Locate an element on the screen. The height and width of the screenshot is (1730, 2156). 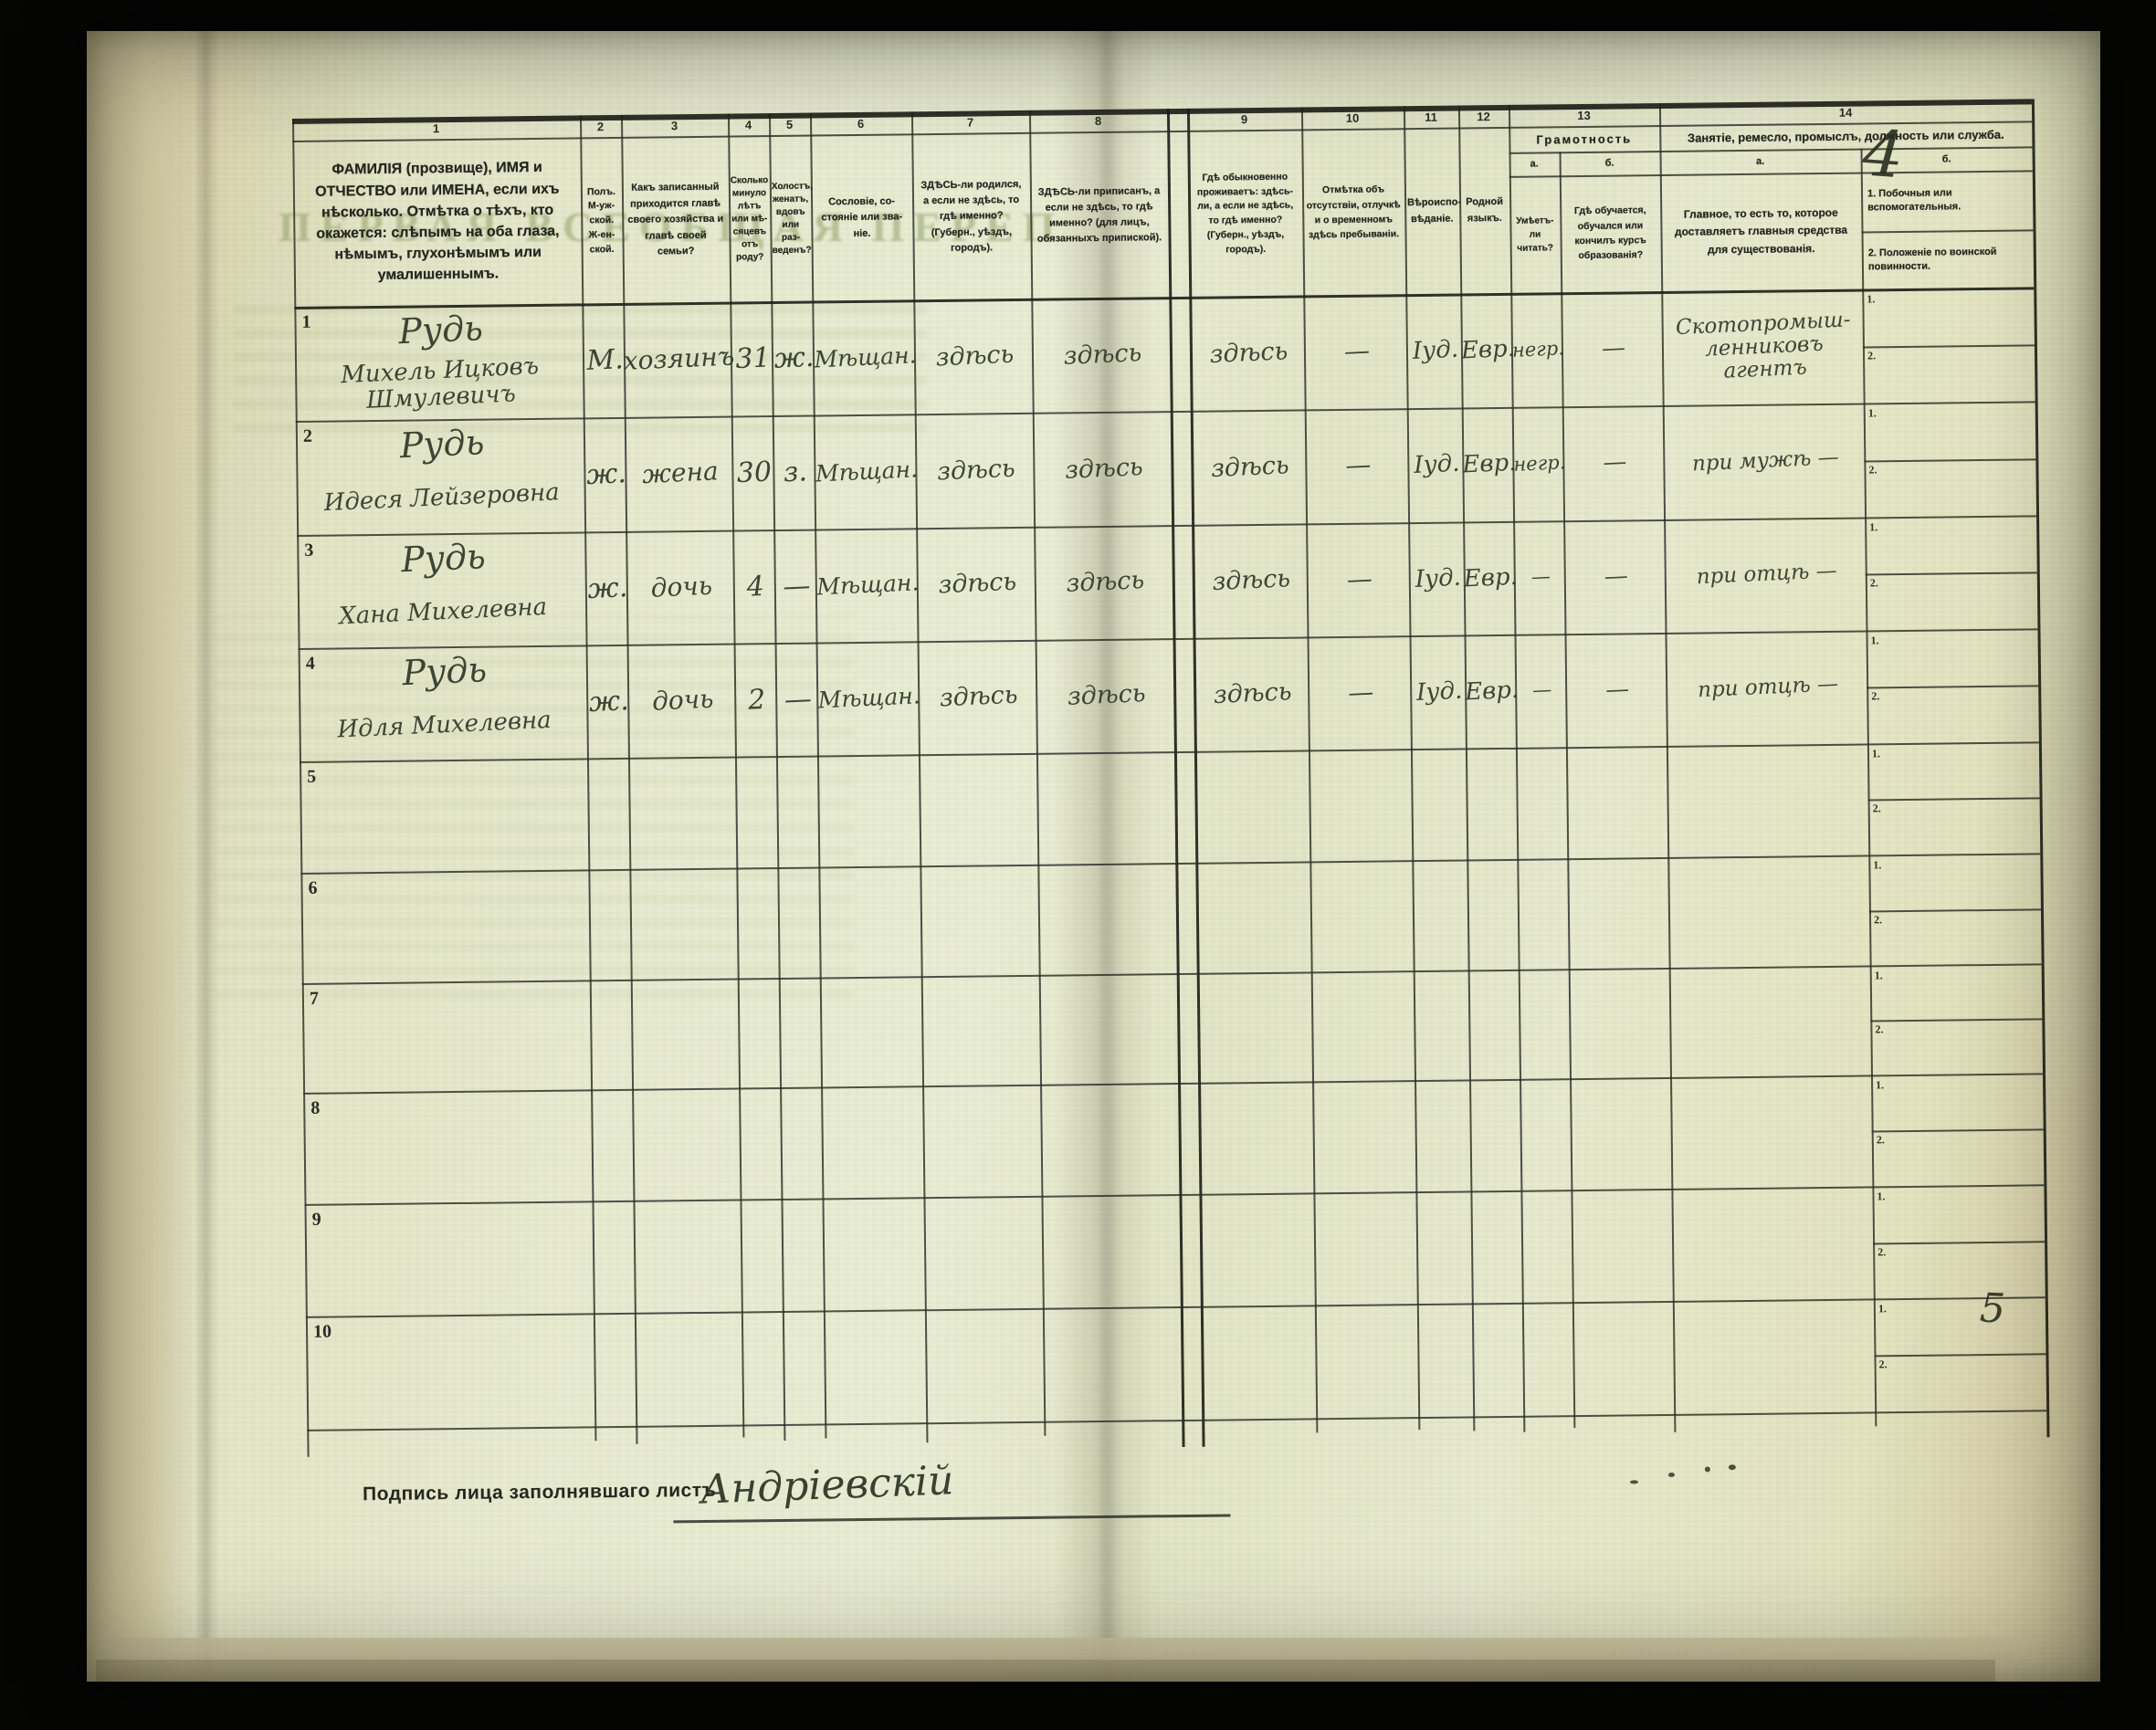
row-4-relation: дочь is located at coordinates (683, 700).